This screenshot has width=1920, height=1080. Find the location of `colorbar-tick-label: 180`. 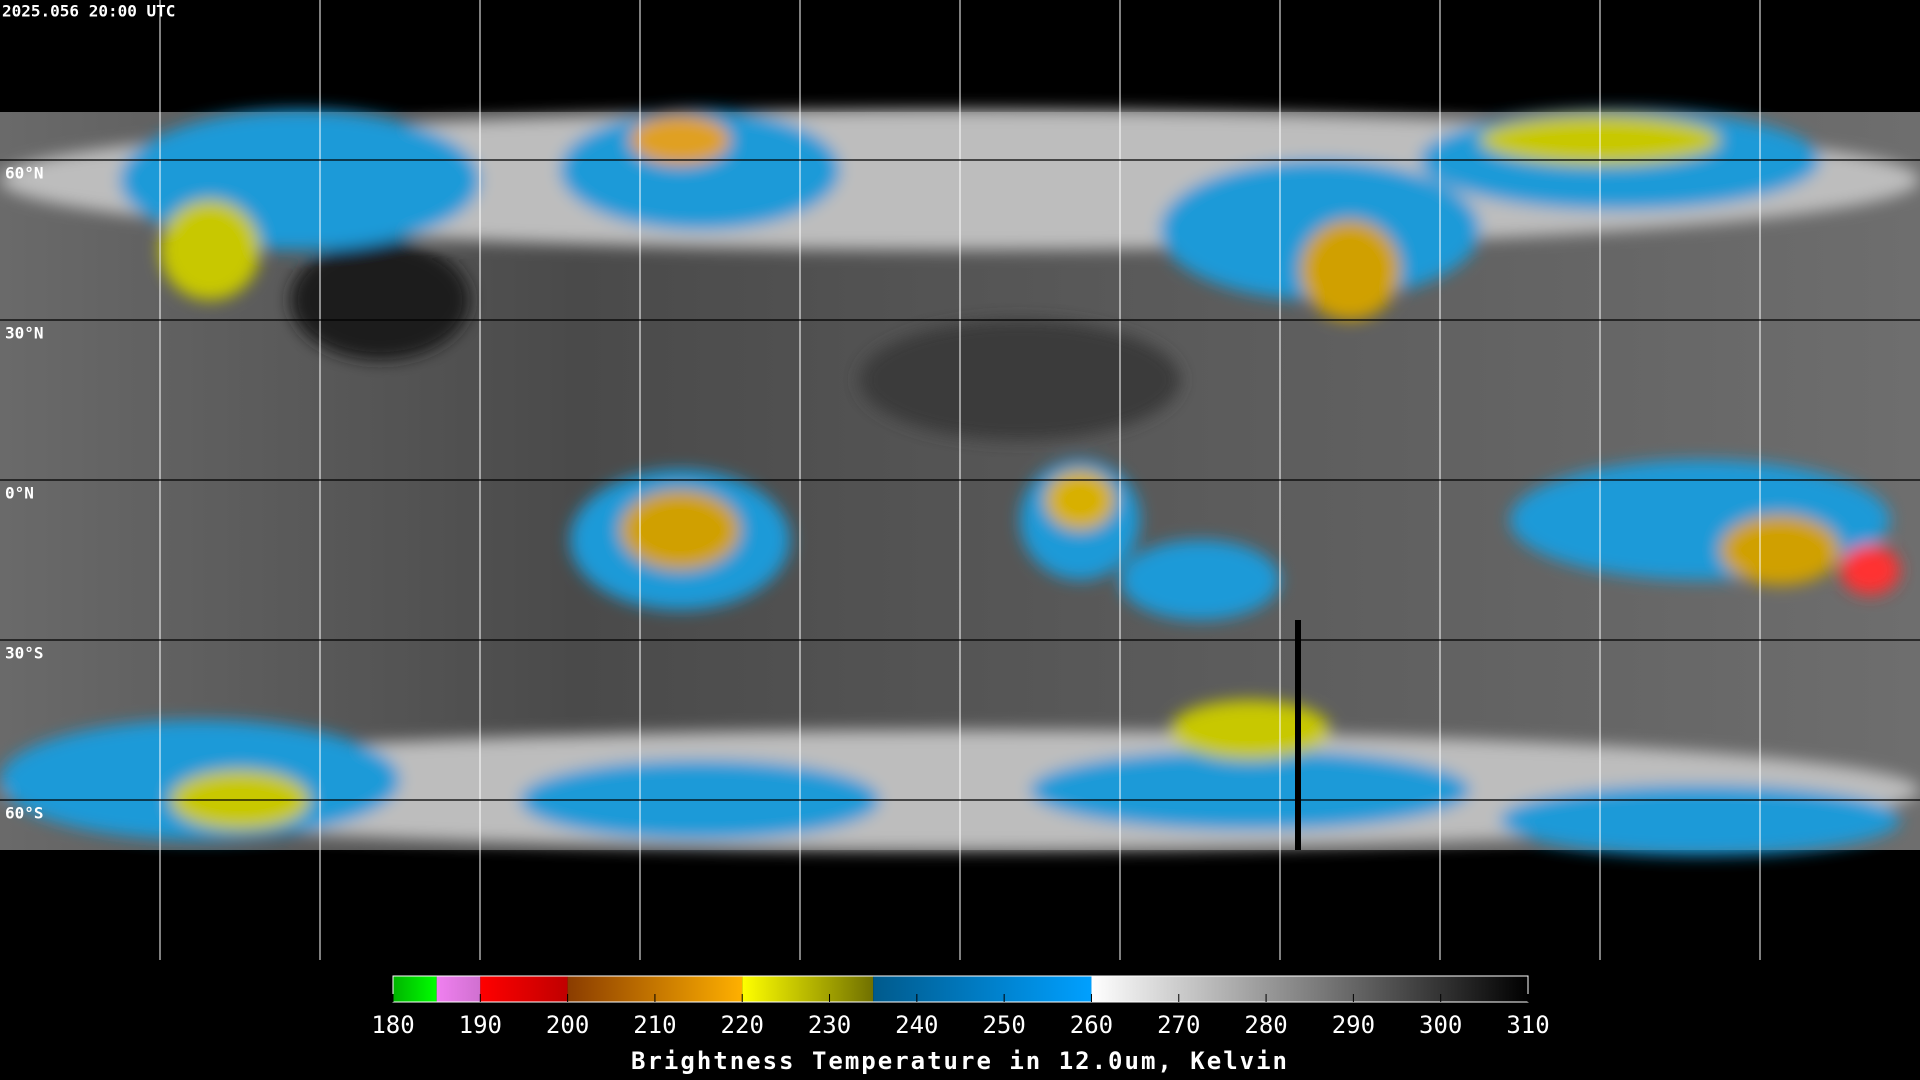

colorbar-tick-label: 180 is located at coordinates (392, 1025).